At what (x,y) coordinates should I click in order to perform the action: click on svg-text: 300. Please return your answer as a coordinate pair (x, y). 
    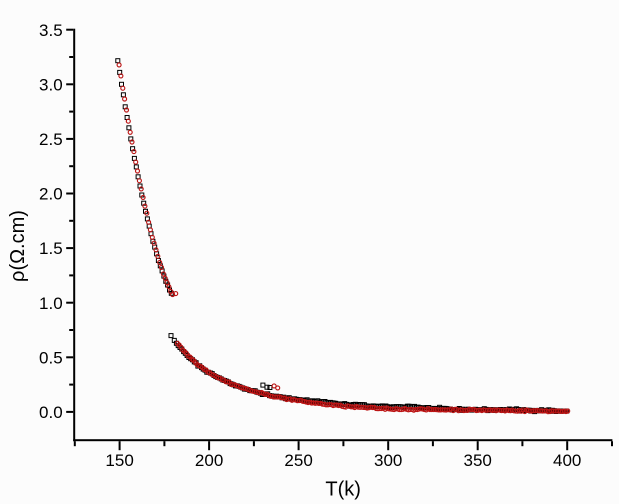
    Looking at the image, I should click on (388, 460).